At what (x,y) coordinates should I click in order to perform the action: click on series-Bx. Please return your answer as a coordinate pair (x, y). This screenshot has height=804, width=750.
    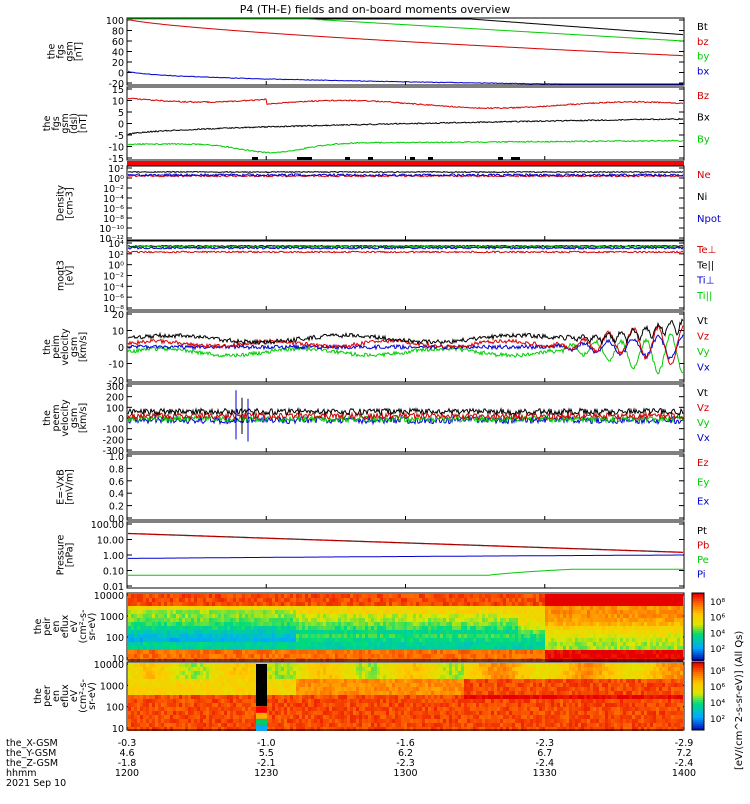
    Looking at the image, I should click on (405, 127).